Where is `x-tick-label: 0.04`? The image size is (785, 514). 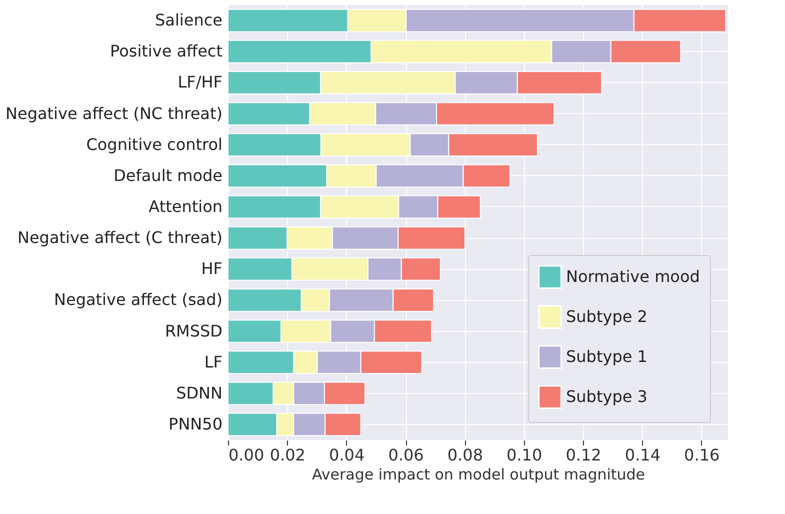
x-tick-label: 0.04 is located at coordinates (347, 455).